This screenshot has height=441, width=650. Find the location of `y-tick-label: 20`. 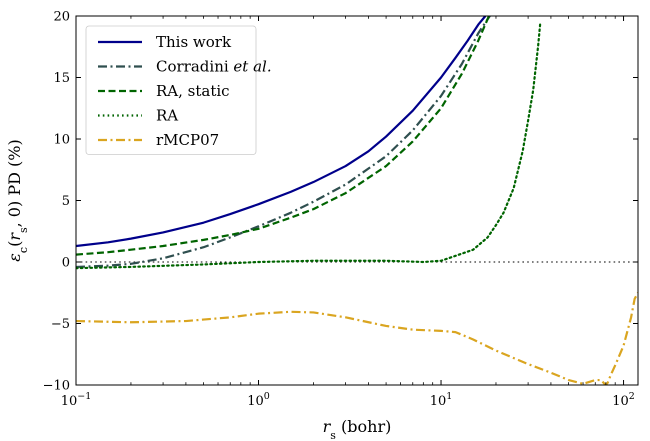

y-tick-label: 20 is located at coordinates (61, 17).